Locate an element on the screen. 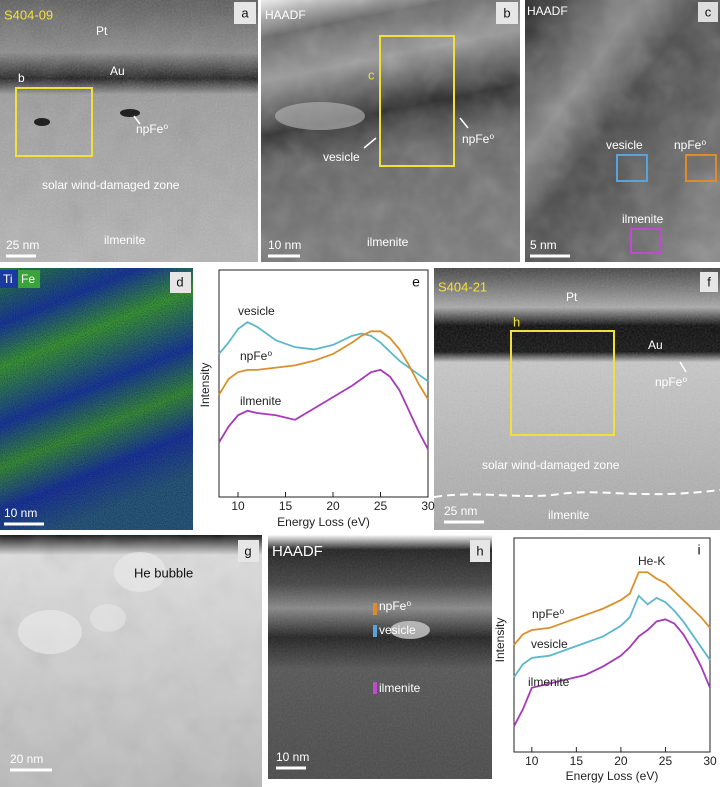 Image resolution: width=720 pixels, height=787 pixels. annotation: Pt is located at coordinates (572, 297).